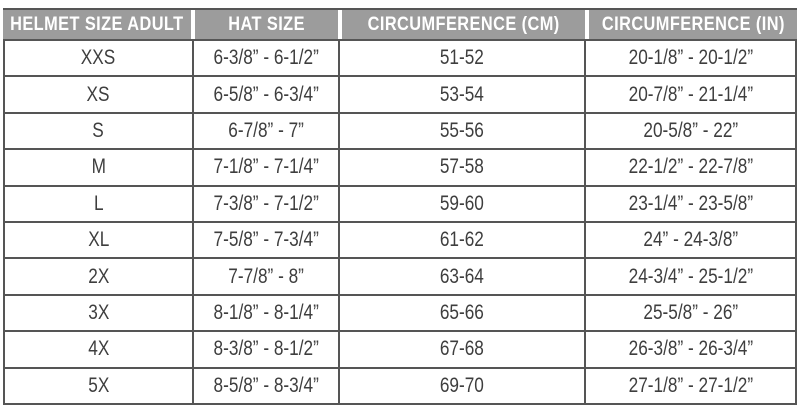 This screenshot has height=407, width=800. I want to click on table-row: 3X 8-1/8” - 8-1/4” 65-66 25-5/8” - 26”, so click(400, 312).